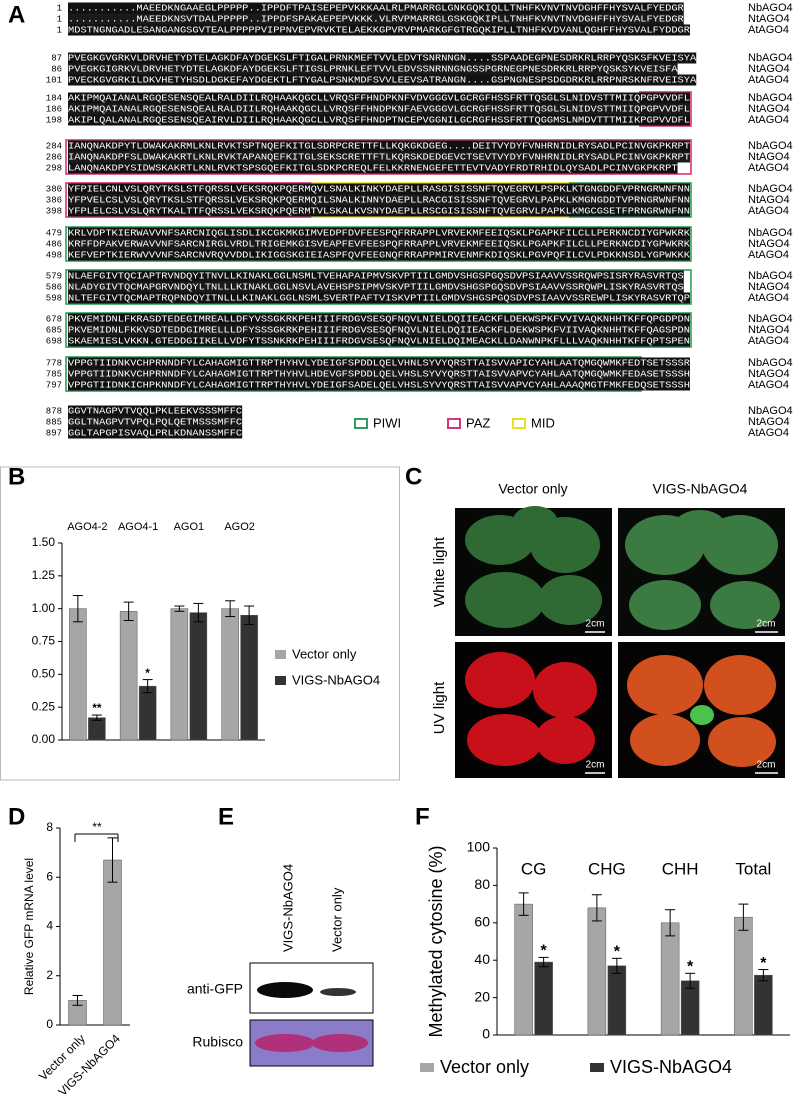 Image resolution: width=800 pixels, height=1094 pixels. What do you see at coordinates (531, 709) in the screenshot?
I see `plant-uv` at bounding box center [531, 709].